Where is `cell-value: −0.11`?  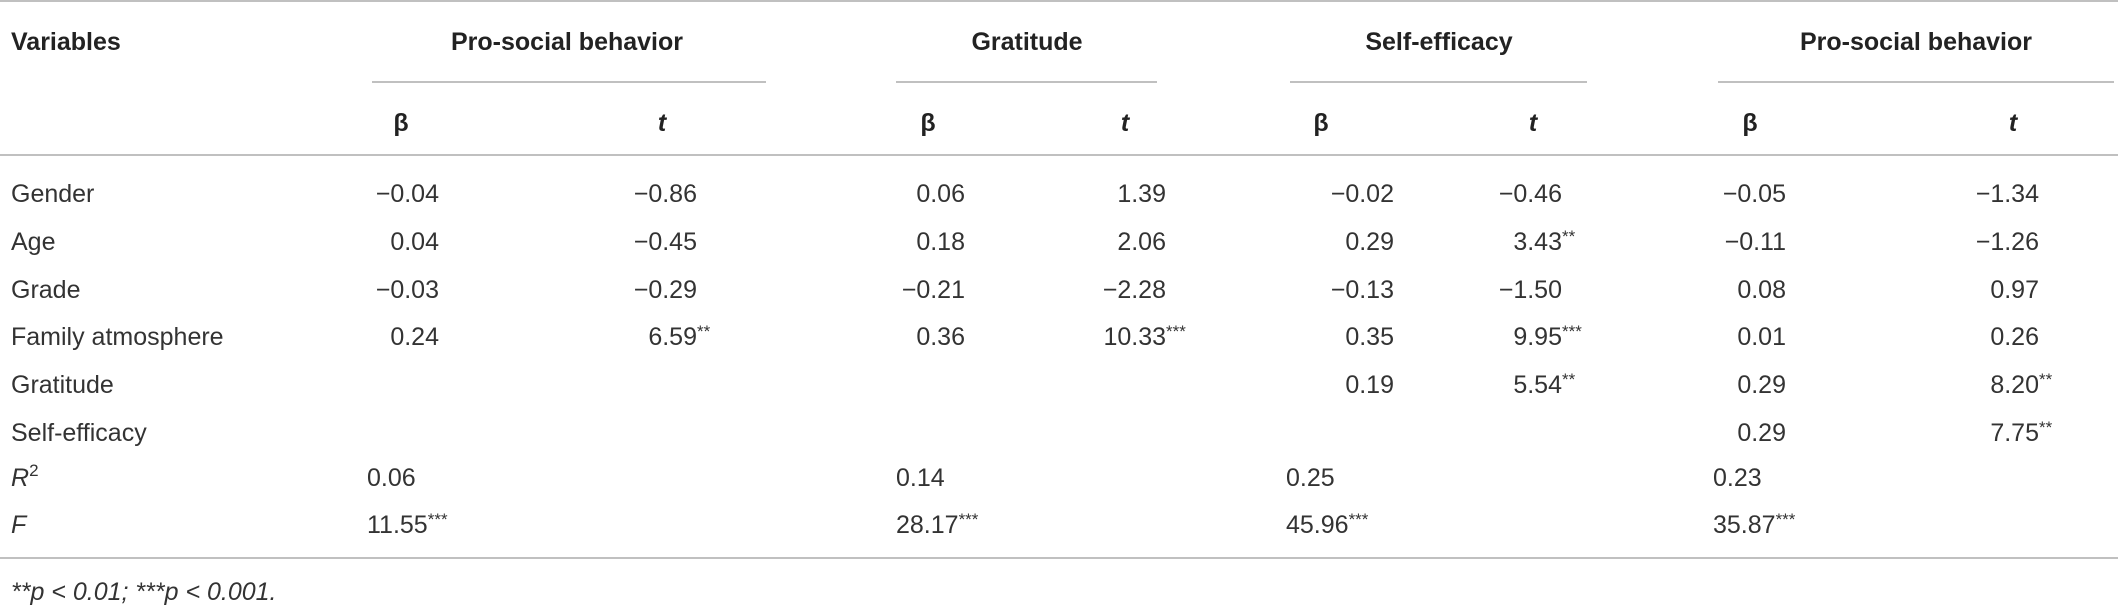
cell-value: −0.11 is located at coordinates (1755, 242).